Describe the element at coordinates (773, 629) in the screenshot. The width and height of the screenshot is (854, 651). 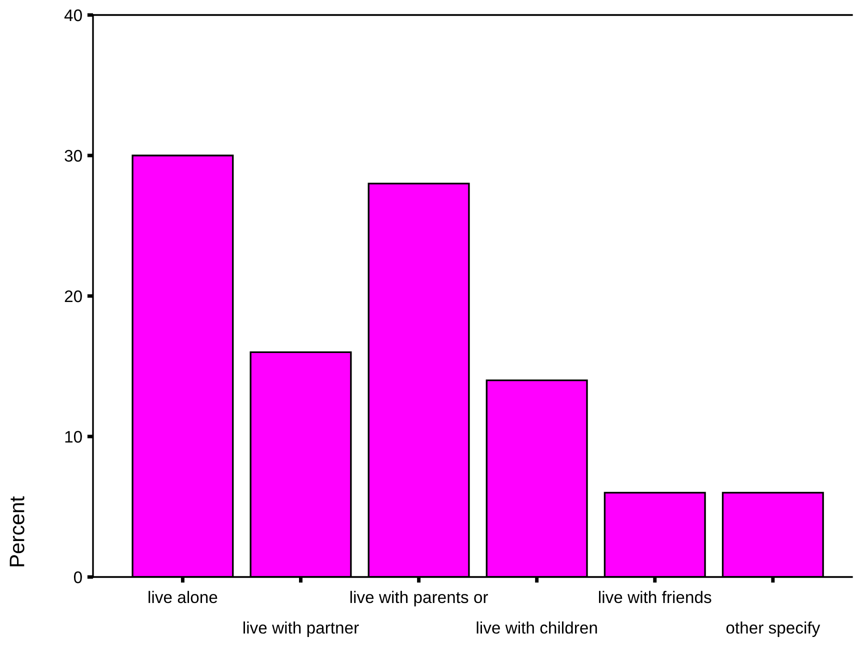
I see `x-tick-label: other specify` at that location.